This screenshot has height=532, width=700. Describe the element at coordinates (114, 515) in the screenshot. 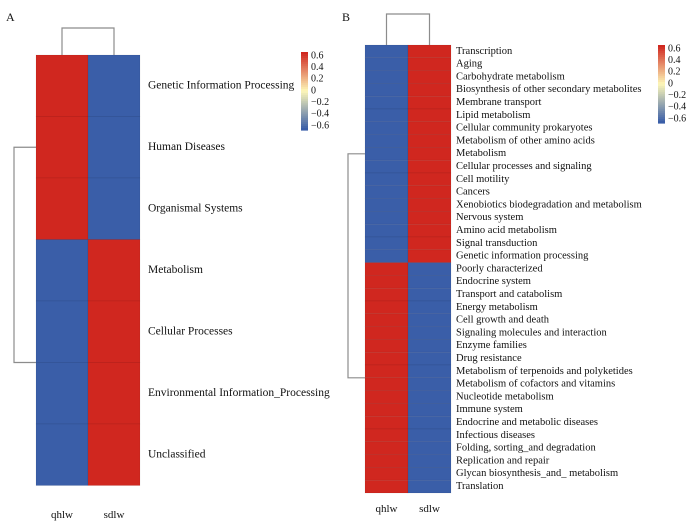

I see `column-label: sdlw` at that location.